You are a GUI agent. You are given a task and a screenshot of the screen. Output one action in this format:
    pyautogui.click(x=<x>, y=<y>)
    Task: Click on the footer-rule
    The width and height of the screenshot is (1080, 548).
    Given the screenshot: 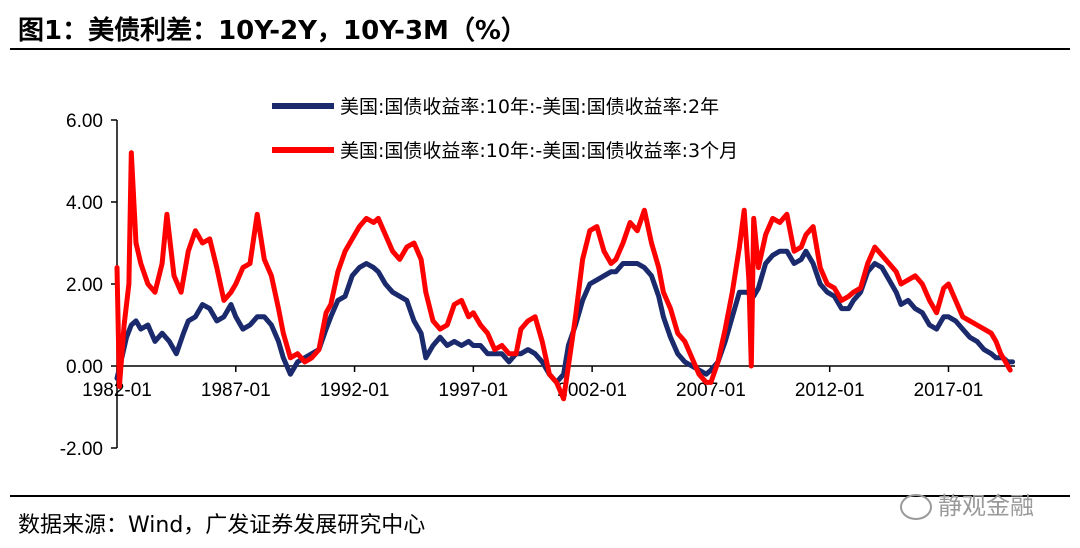 What is the action you would take?
    pyautogui.click(x=540, y=496)
    